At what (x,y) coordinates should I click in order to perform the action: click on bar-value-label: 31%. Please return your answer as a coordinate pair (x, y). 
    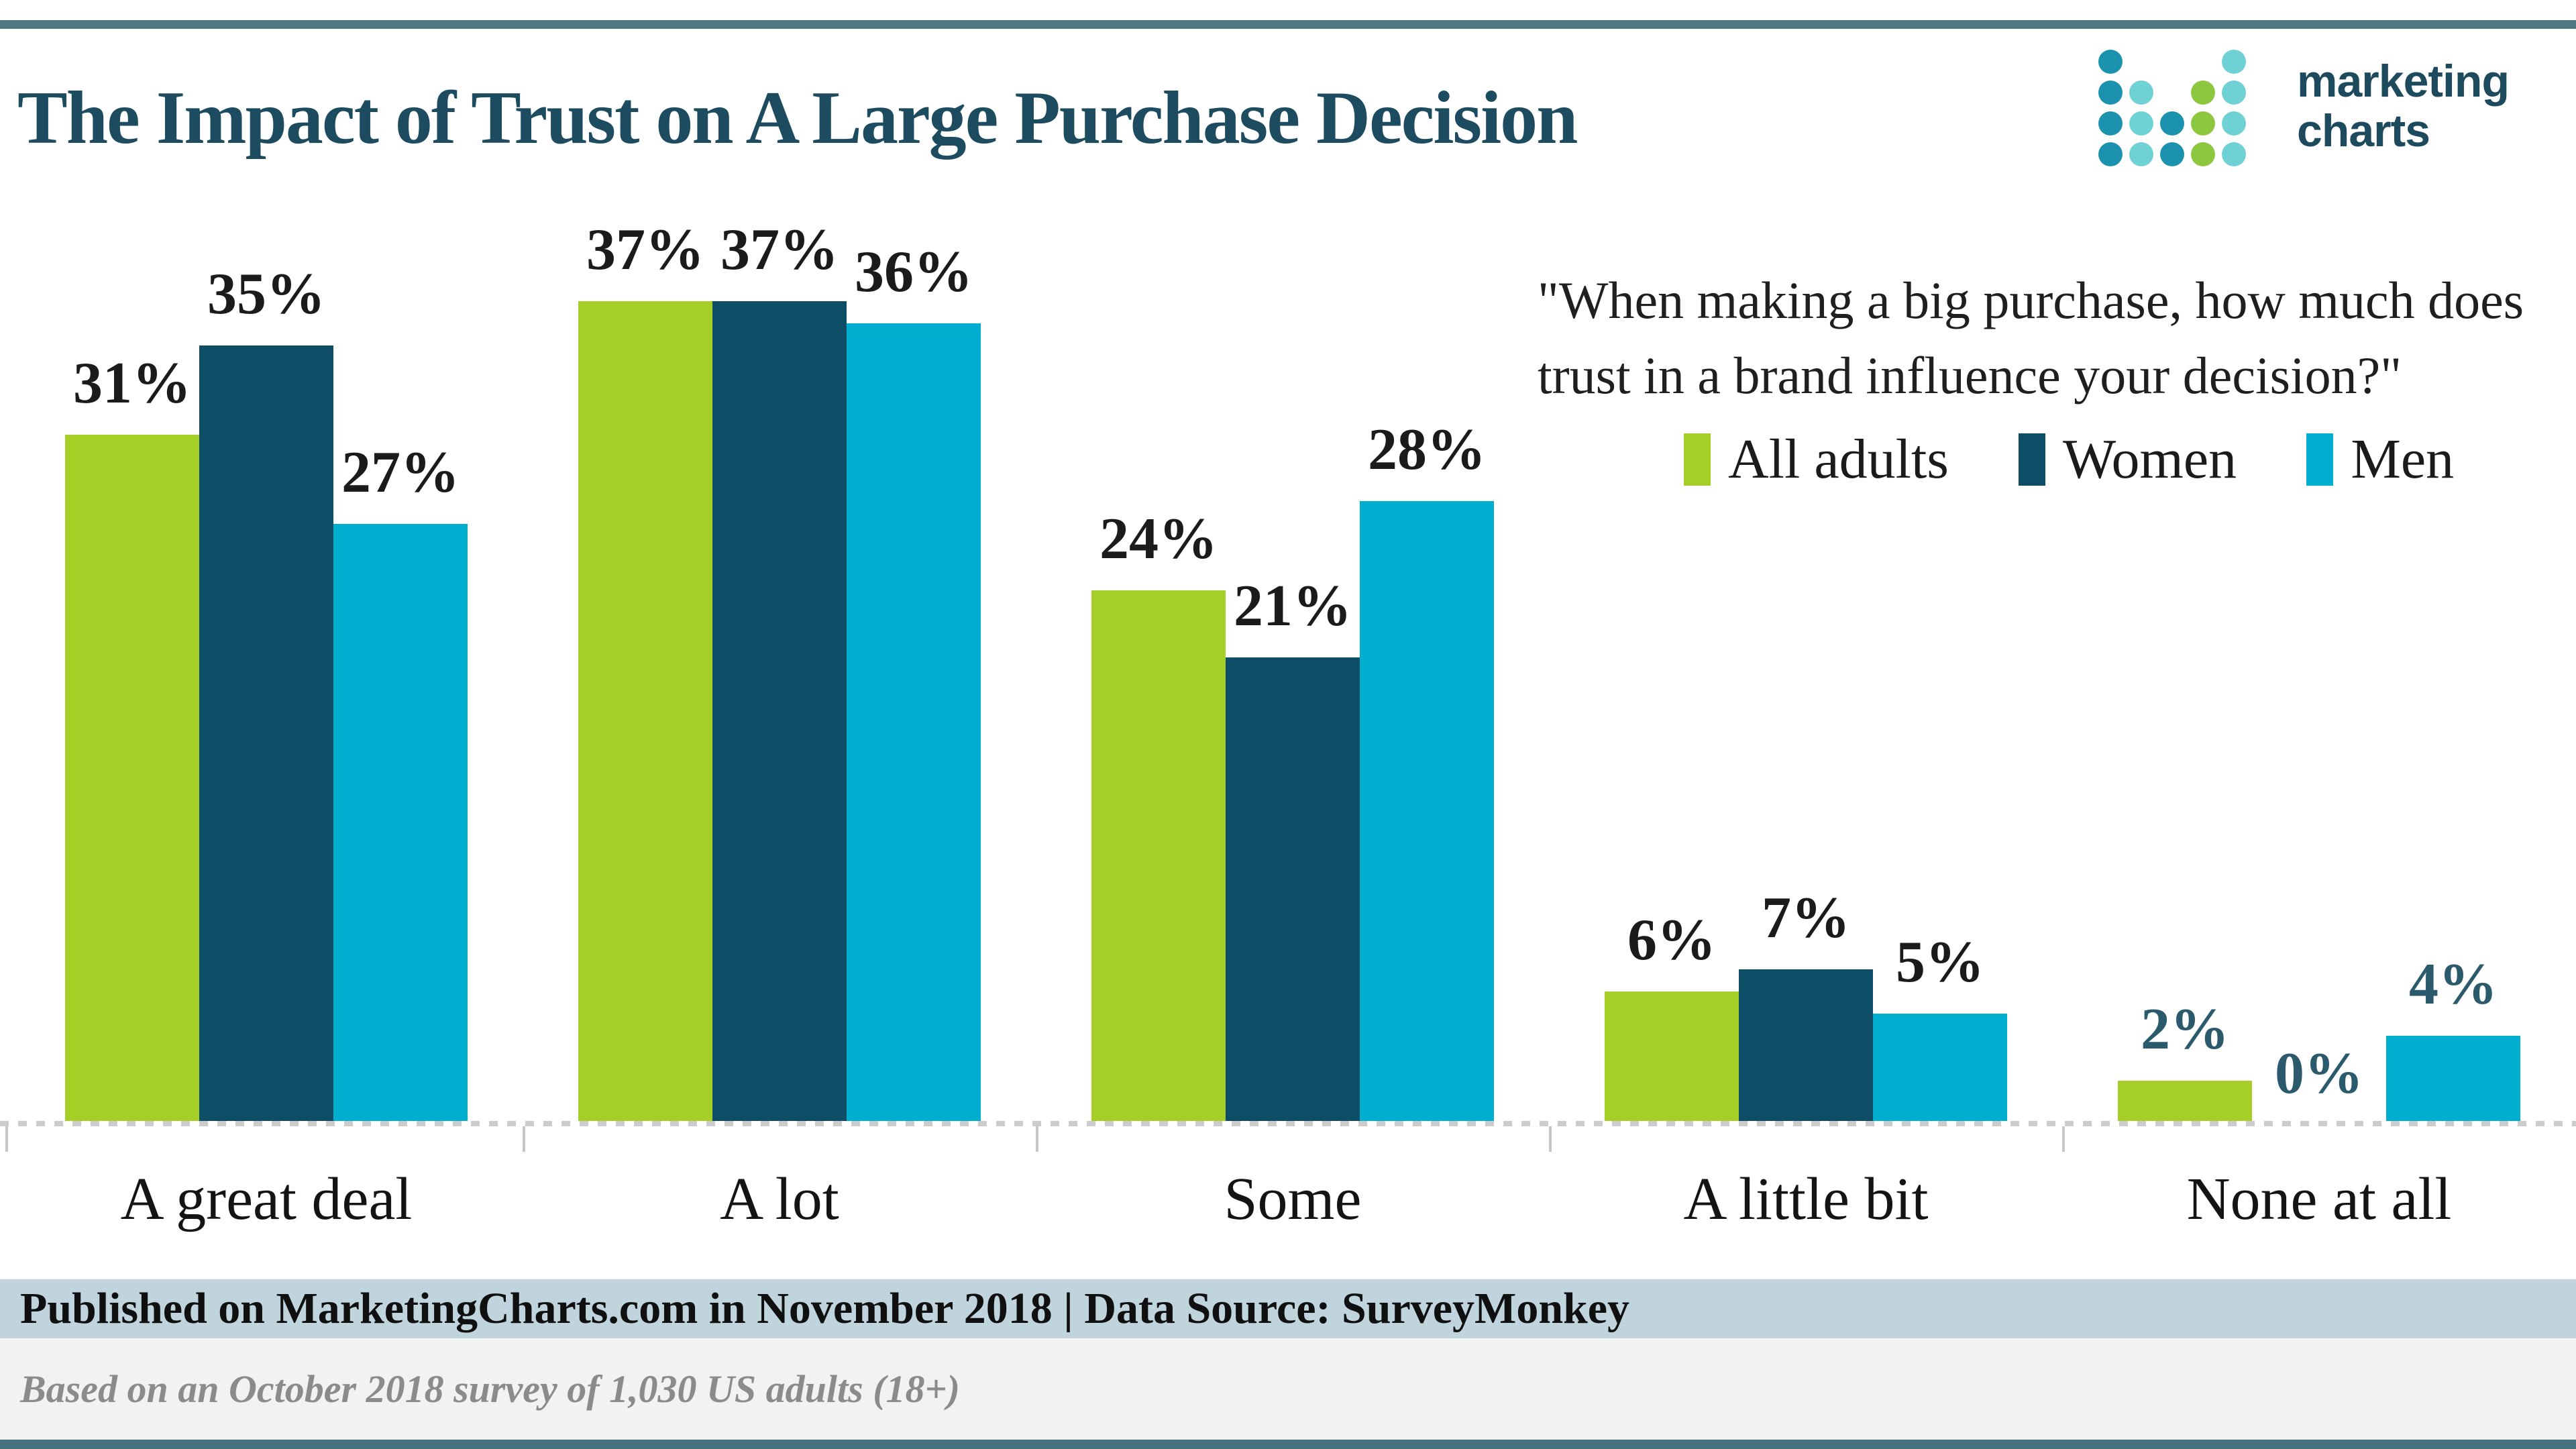
    Looking at the image, I should click on (132, 383).